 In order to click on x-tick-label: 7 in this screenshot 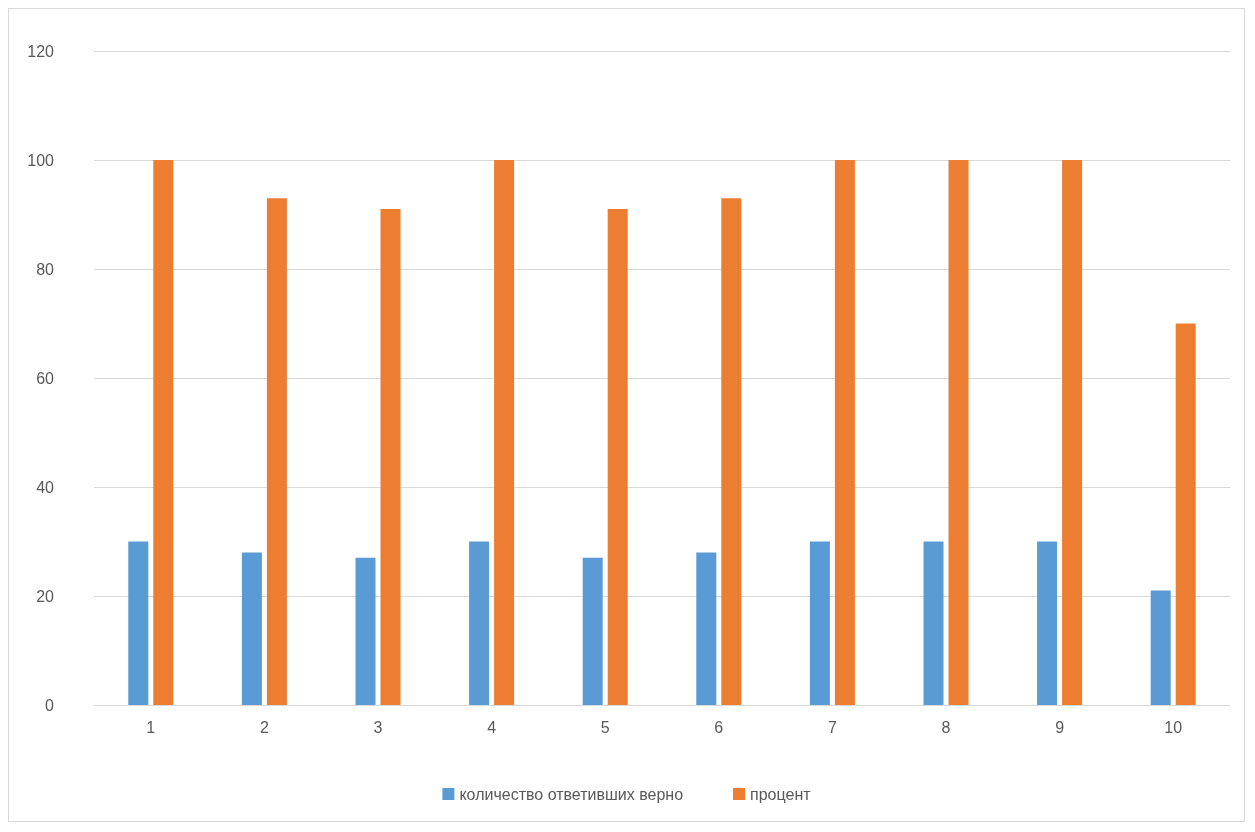, I will do `click(832, 727)`.